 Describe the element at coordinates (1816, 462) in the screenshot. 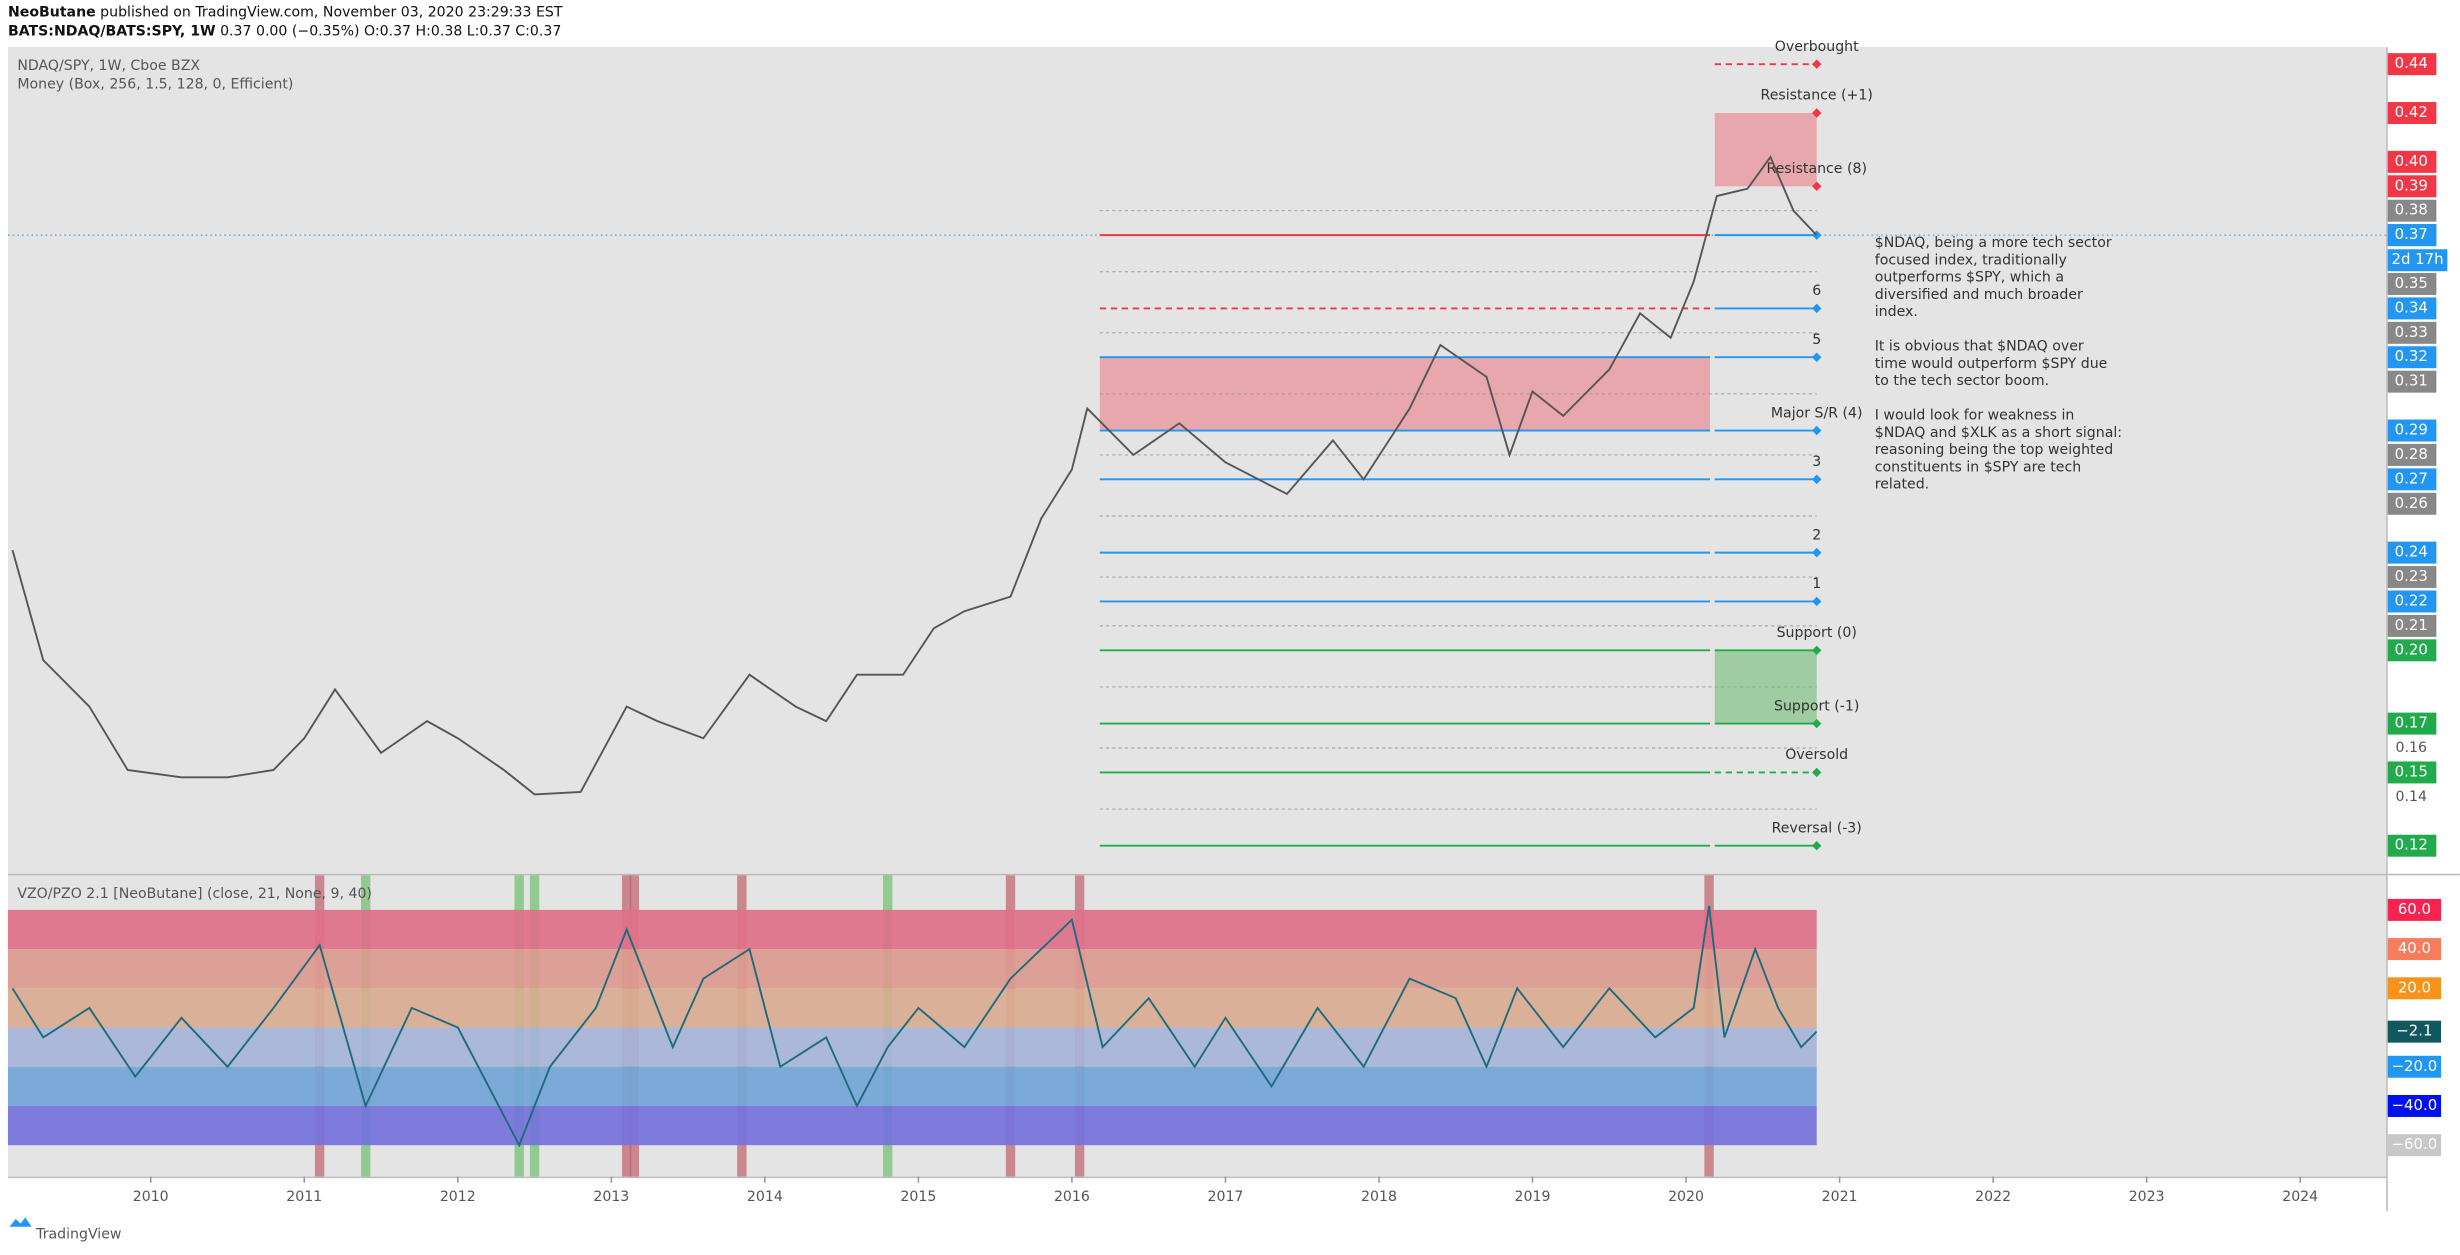

I see `level-name: 3` at that location.